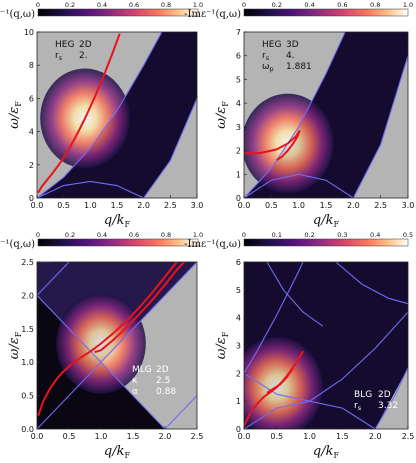 The width and height of the screenshot is (416, 463). What do you see at coordinates (292, 45) in the screenshot?
I see `annotation-value: 3D` at bounding box center [292, 45].